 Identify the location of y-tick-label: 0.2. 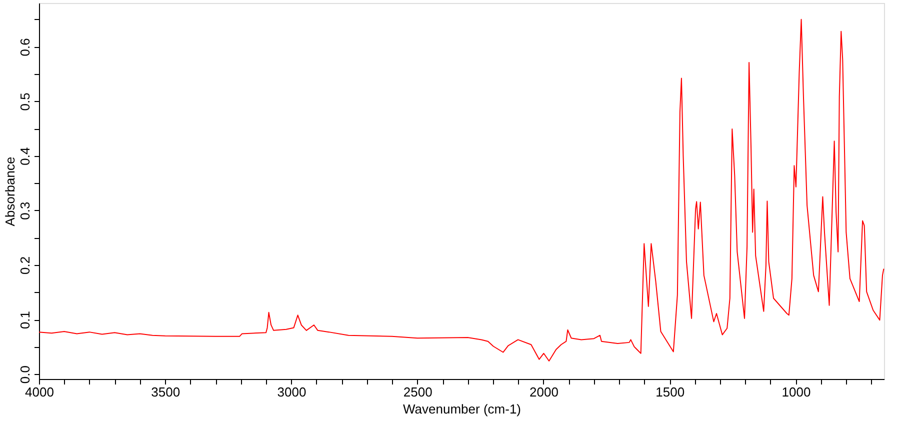
(25, 265).